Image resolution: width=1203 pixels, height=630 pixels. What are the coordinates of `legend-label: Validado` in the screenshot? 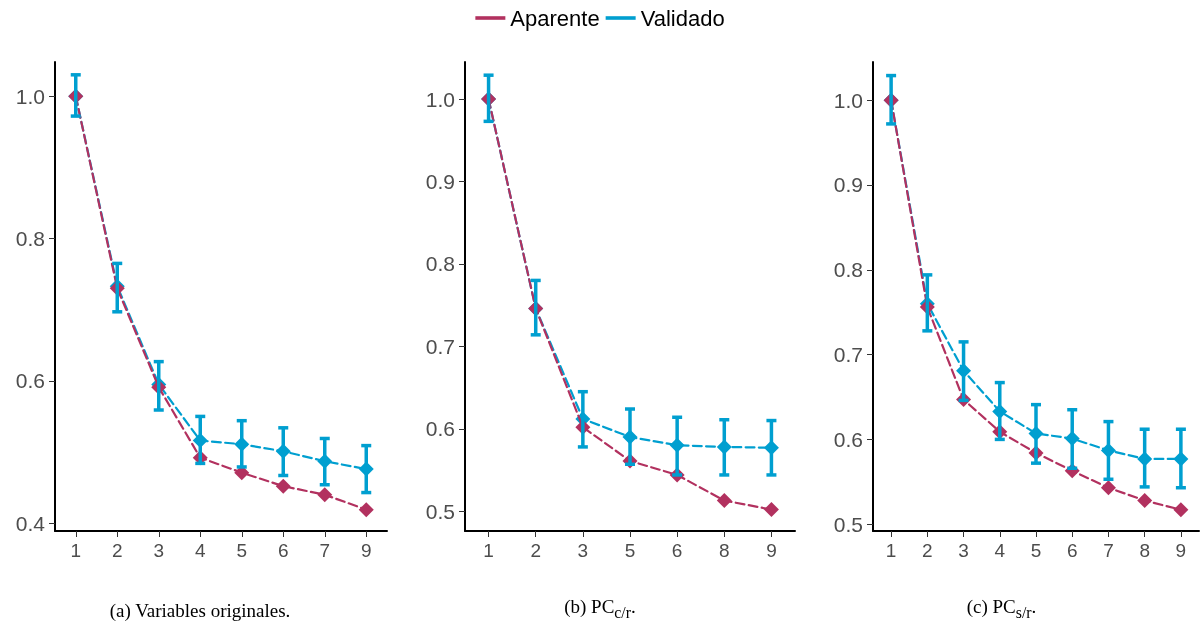 It's located at (682, 18).